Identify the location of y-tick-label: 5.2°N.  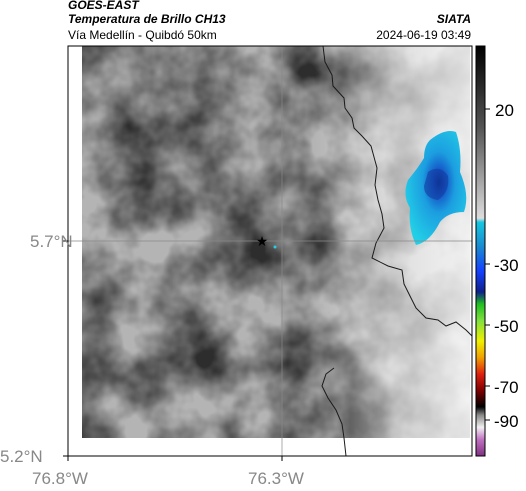
(21, 456).